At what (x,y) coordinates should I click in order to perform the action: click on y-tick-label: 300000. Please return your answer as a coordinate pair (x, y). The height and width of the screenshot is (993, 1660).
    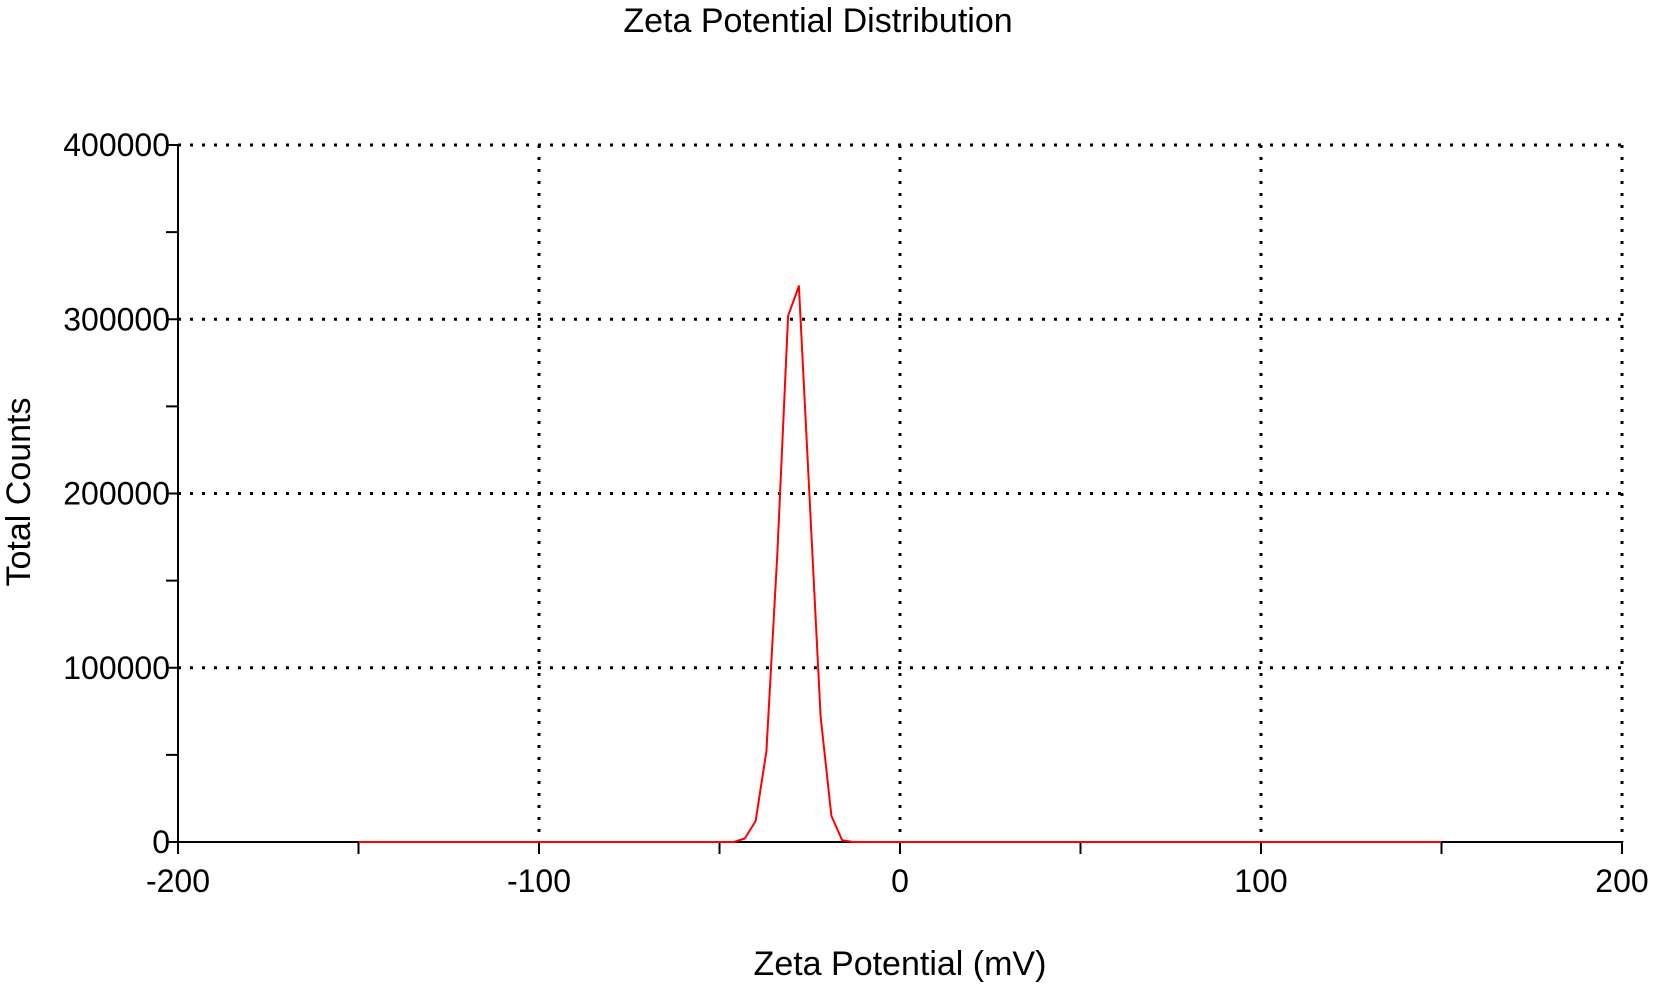
    Looking at the image, I should click on (116, 319).